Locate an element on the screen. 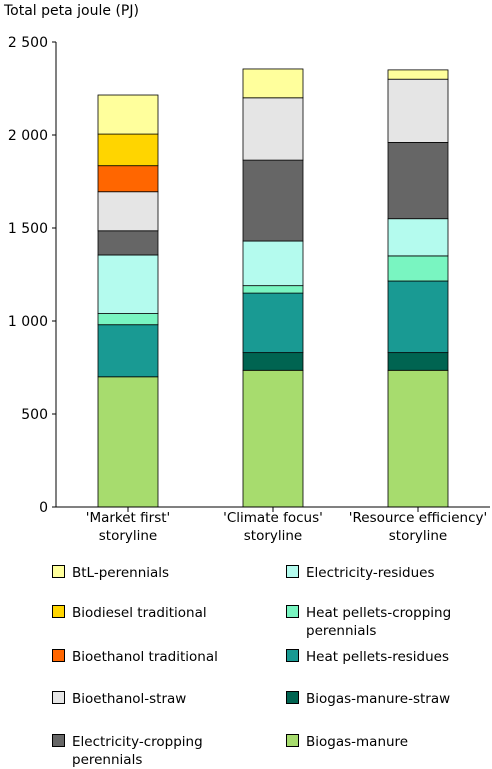  y-tick-label: 2 000 is located at coordinates (28, 136).